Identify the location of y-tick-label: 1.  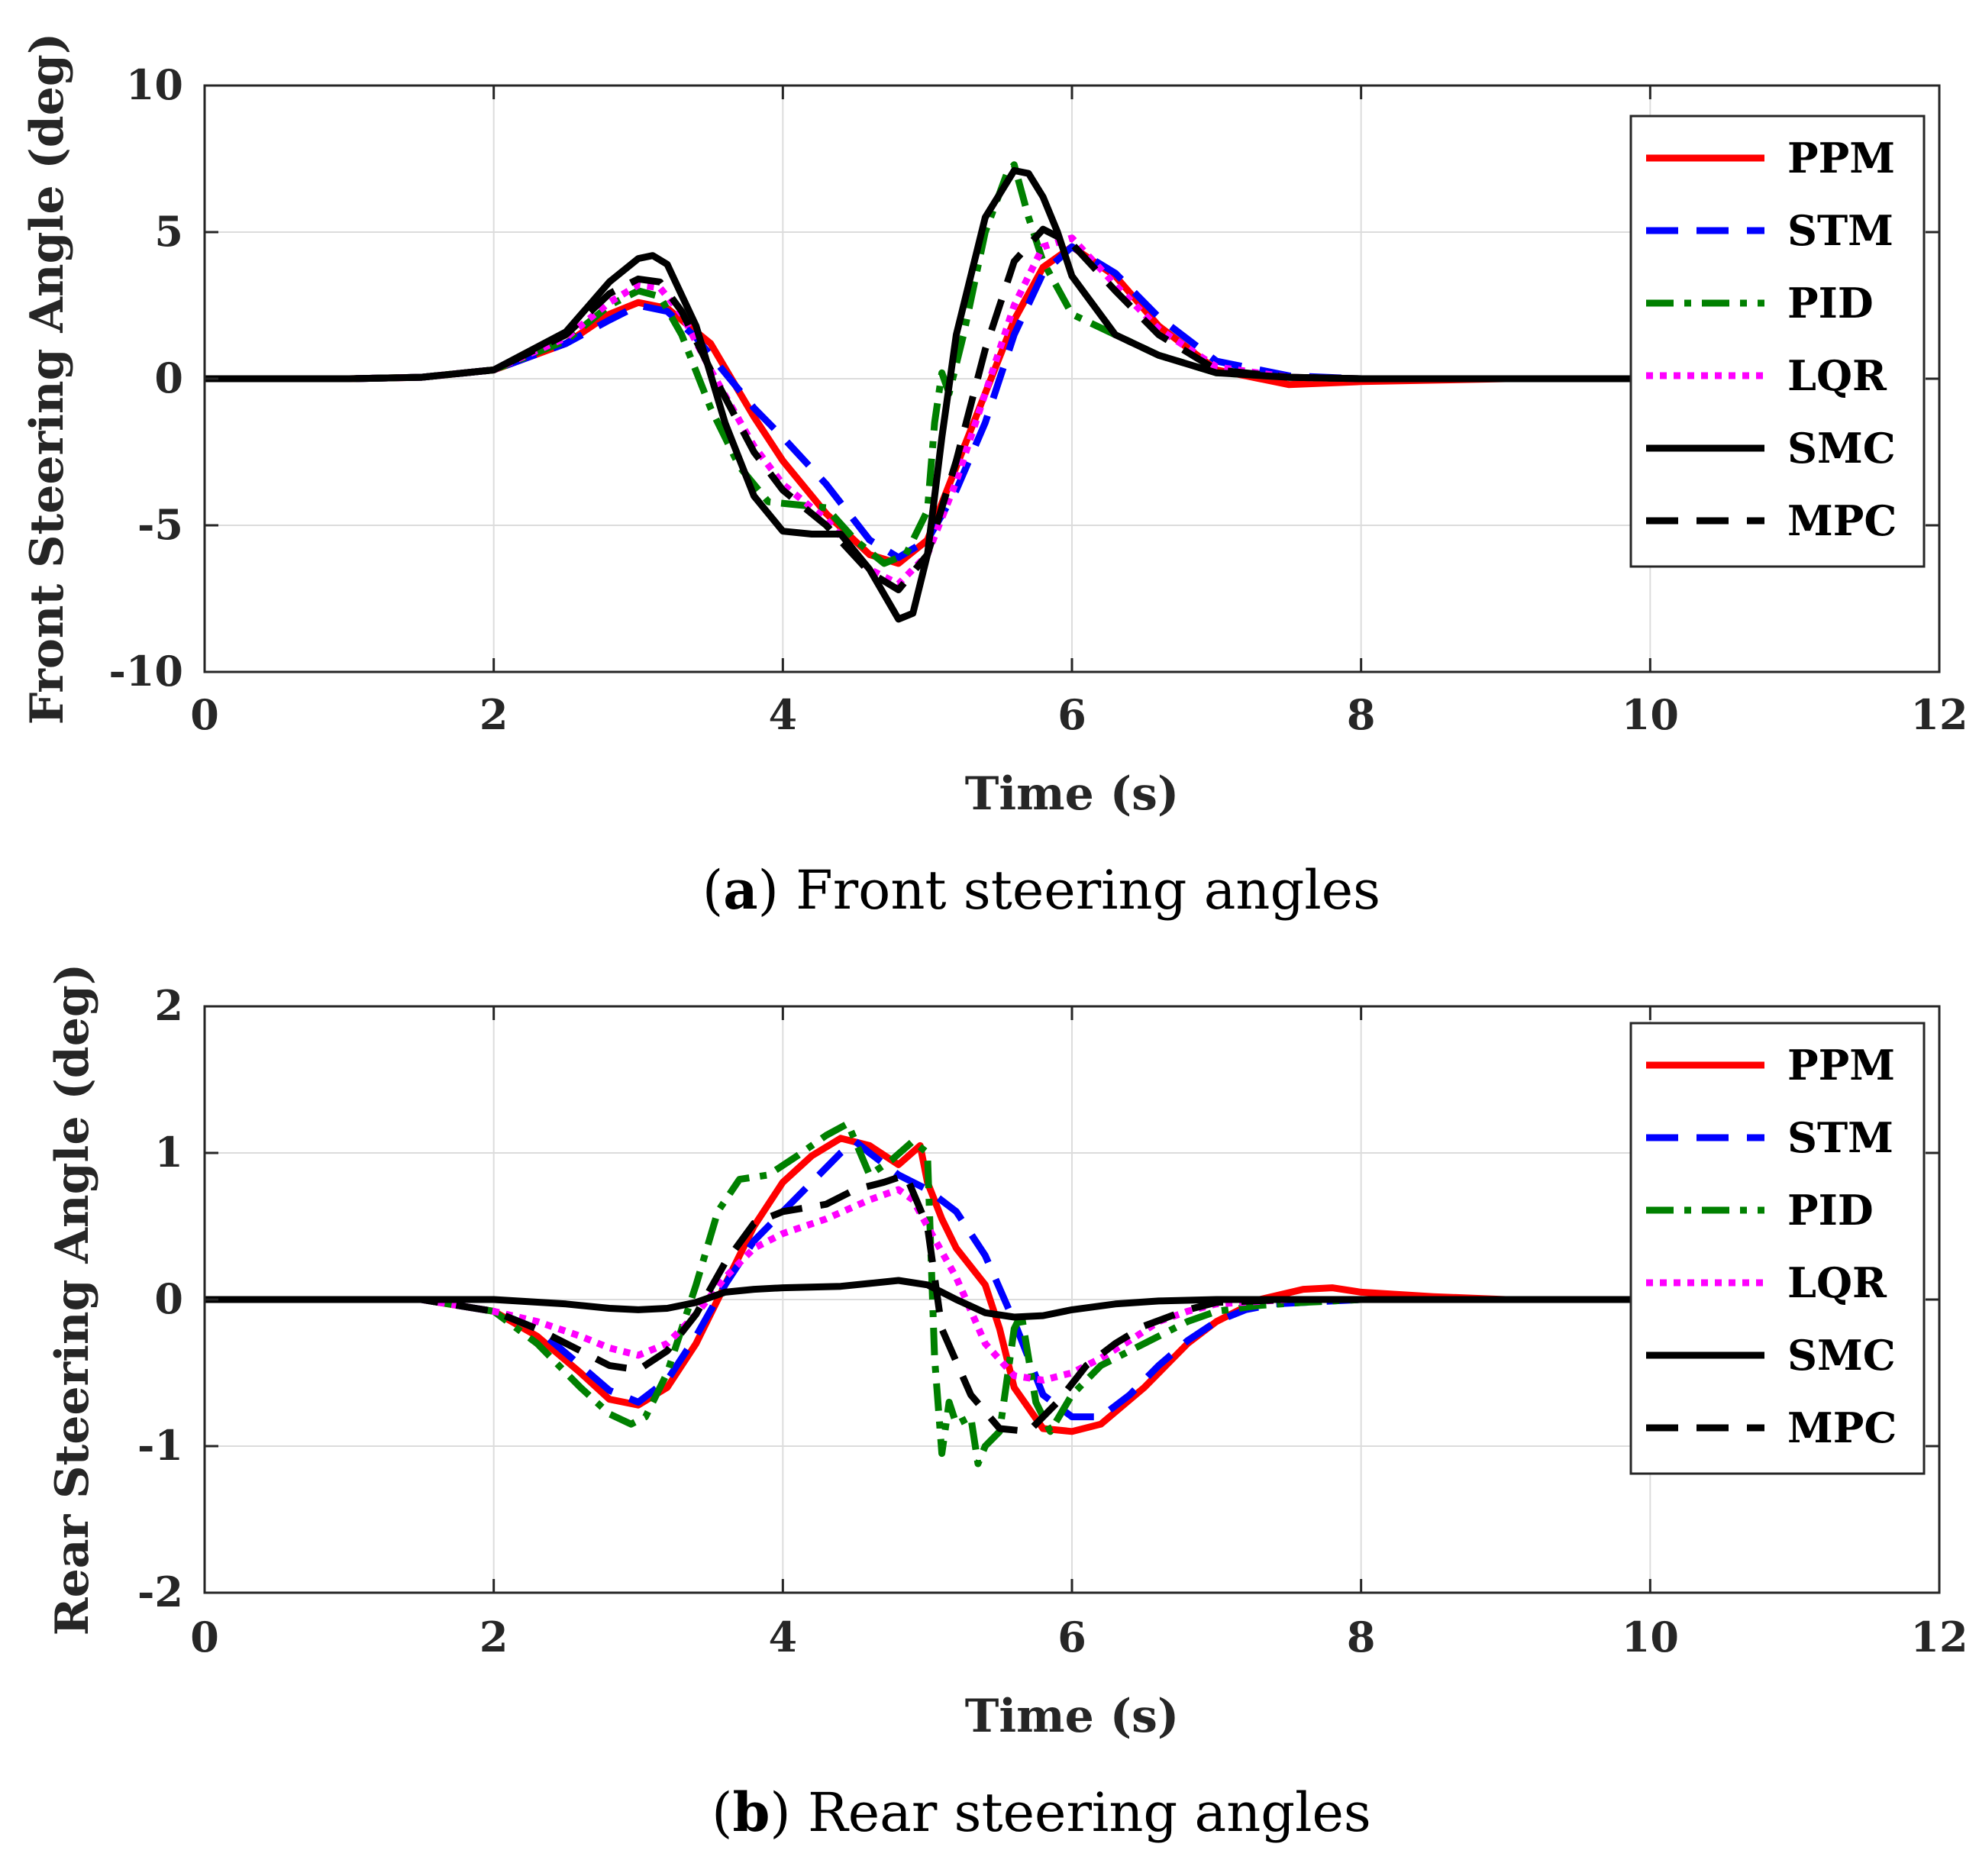
(168, 1152).